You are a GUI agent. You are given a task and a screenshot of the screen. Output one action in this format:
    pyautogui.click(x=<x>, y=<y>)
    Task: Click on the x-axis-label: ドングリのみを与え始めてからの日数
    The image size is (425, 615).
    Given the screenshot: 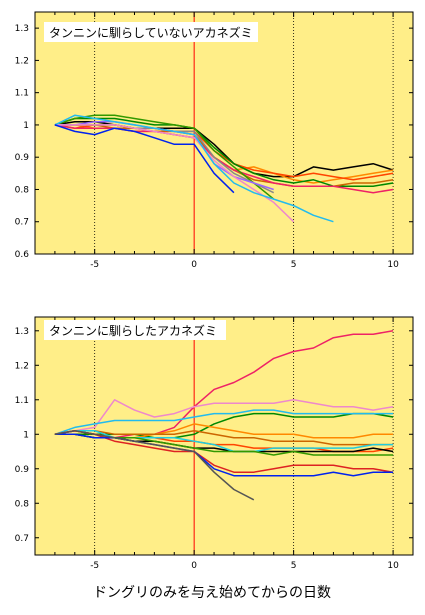 What is the action you would take?
    pyautogui.click(x=212, y=593)
    